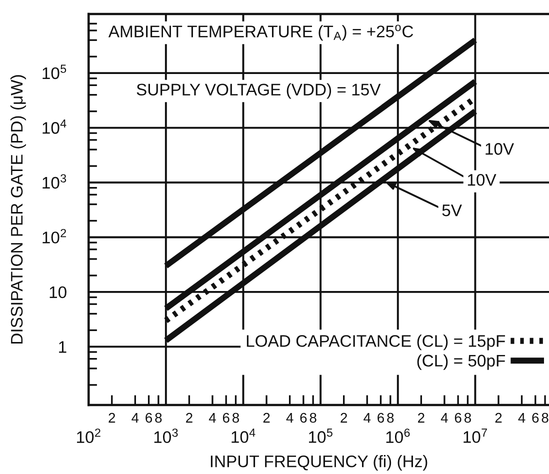 The width and height of the screenshot is (549, 474). I want to click on legend-label: LOAD CAPACITANCE (CL) = 15pF, so click(375, 342).